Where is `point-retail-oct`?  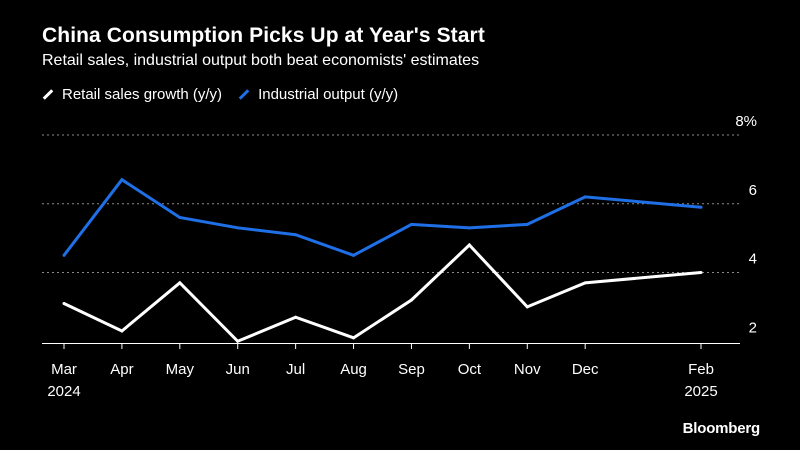 point-retail-oct is located at coordinates (469, 245).